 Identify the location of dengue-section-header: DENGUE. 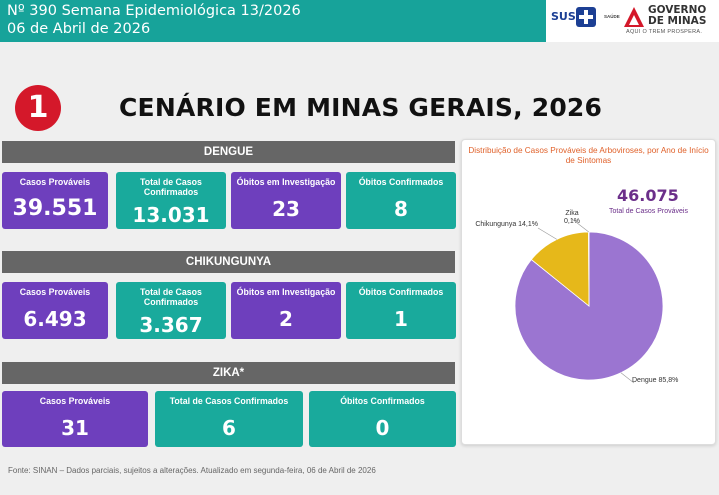
(228, 152).